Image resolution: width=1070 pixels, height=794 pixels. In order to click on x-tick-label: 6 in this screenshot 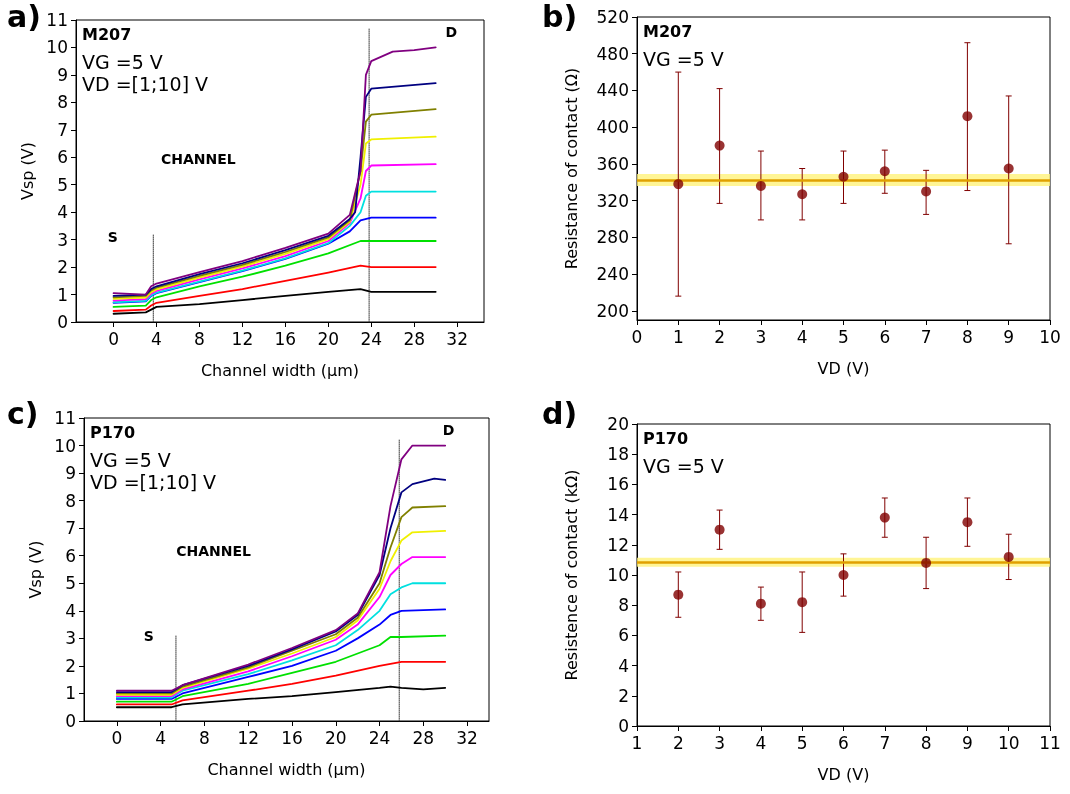, I will do `click(885, 336)`.